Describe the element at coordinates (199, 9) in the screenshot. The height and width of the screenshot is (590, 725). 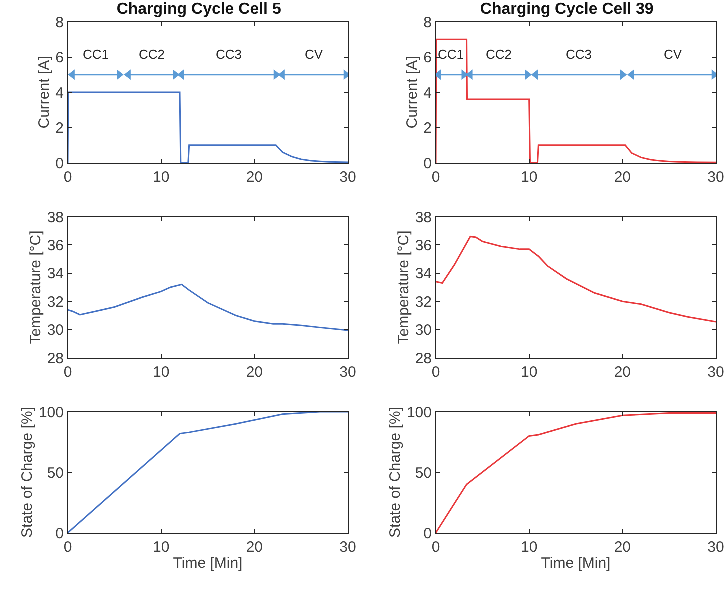
I see `chart-title: Charging Cycle Cell 5` at that location.